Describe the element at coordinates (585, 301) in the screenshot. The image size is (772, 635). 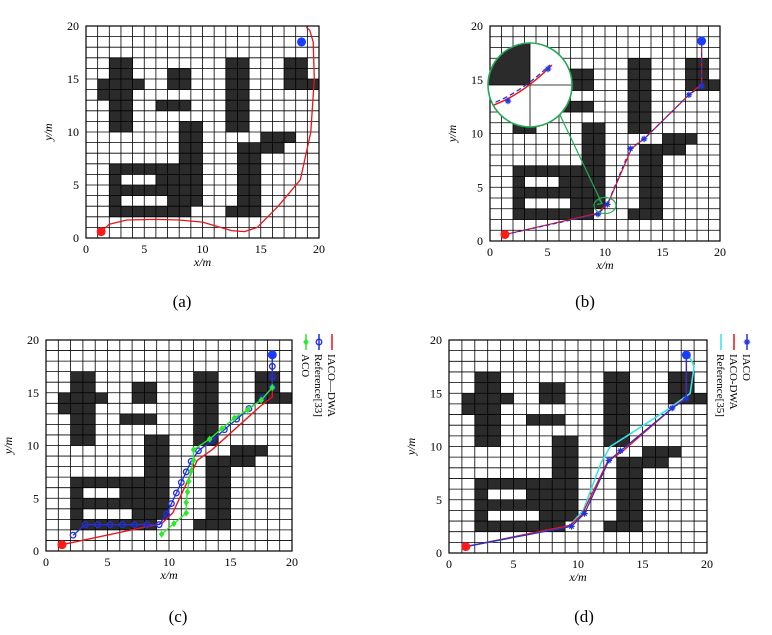
I see `panel-label-b: (b)` at that location.